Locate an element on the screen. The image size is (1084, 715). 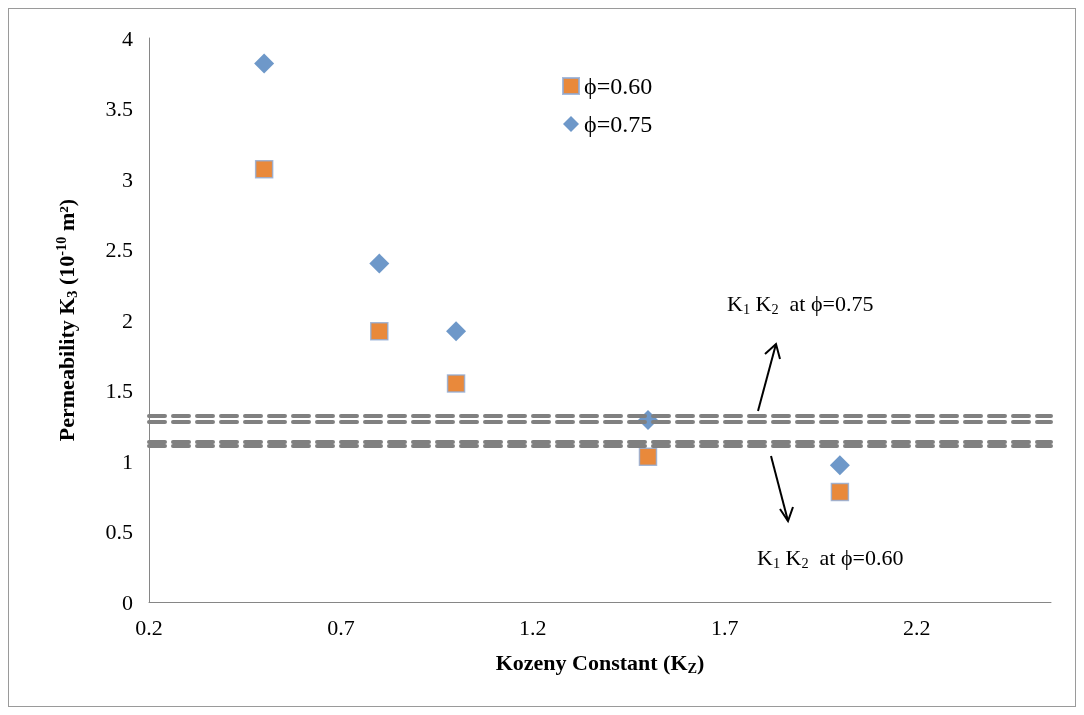
y-tick-label: 0.5 is located at coordinates (119, 531).